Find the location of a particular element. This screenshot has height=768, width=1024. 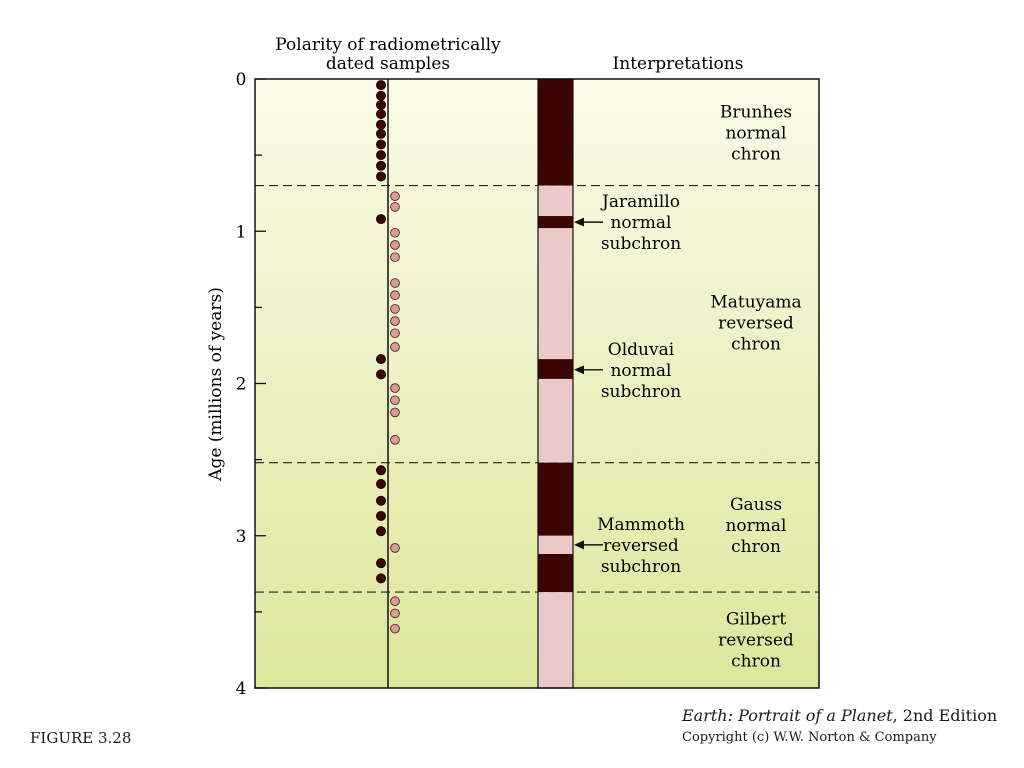

chron-label-line: Brunhes is located at coordinates (756, 112).